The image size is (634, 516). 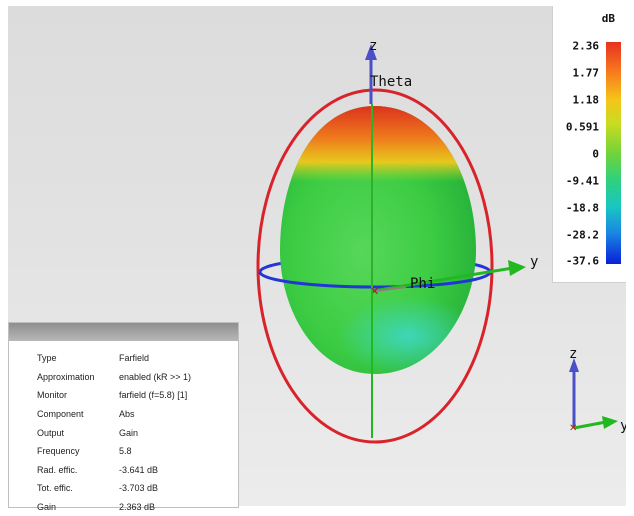 I want to click on colorbar-unit: dB, so click(x=608, y=18).